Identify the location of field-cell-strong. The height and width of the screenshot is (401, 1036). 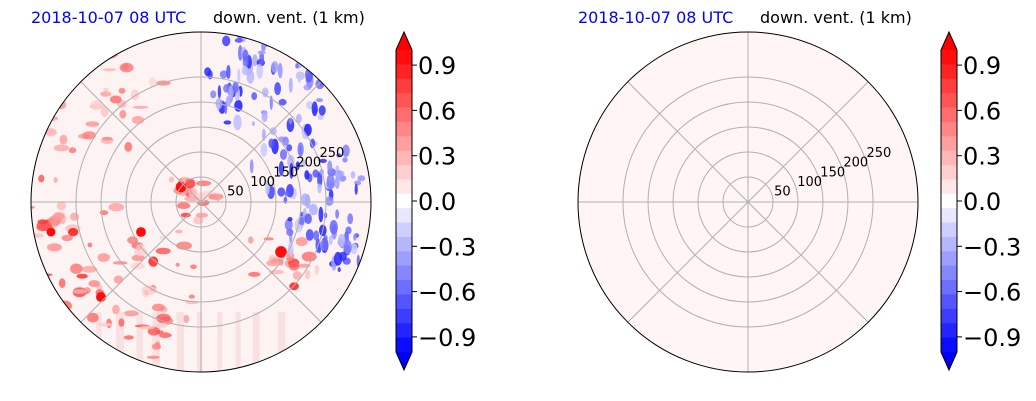
(281, 252).